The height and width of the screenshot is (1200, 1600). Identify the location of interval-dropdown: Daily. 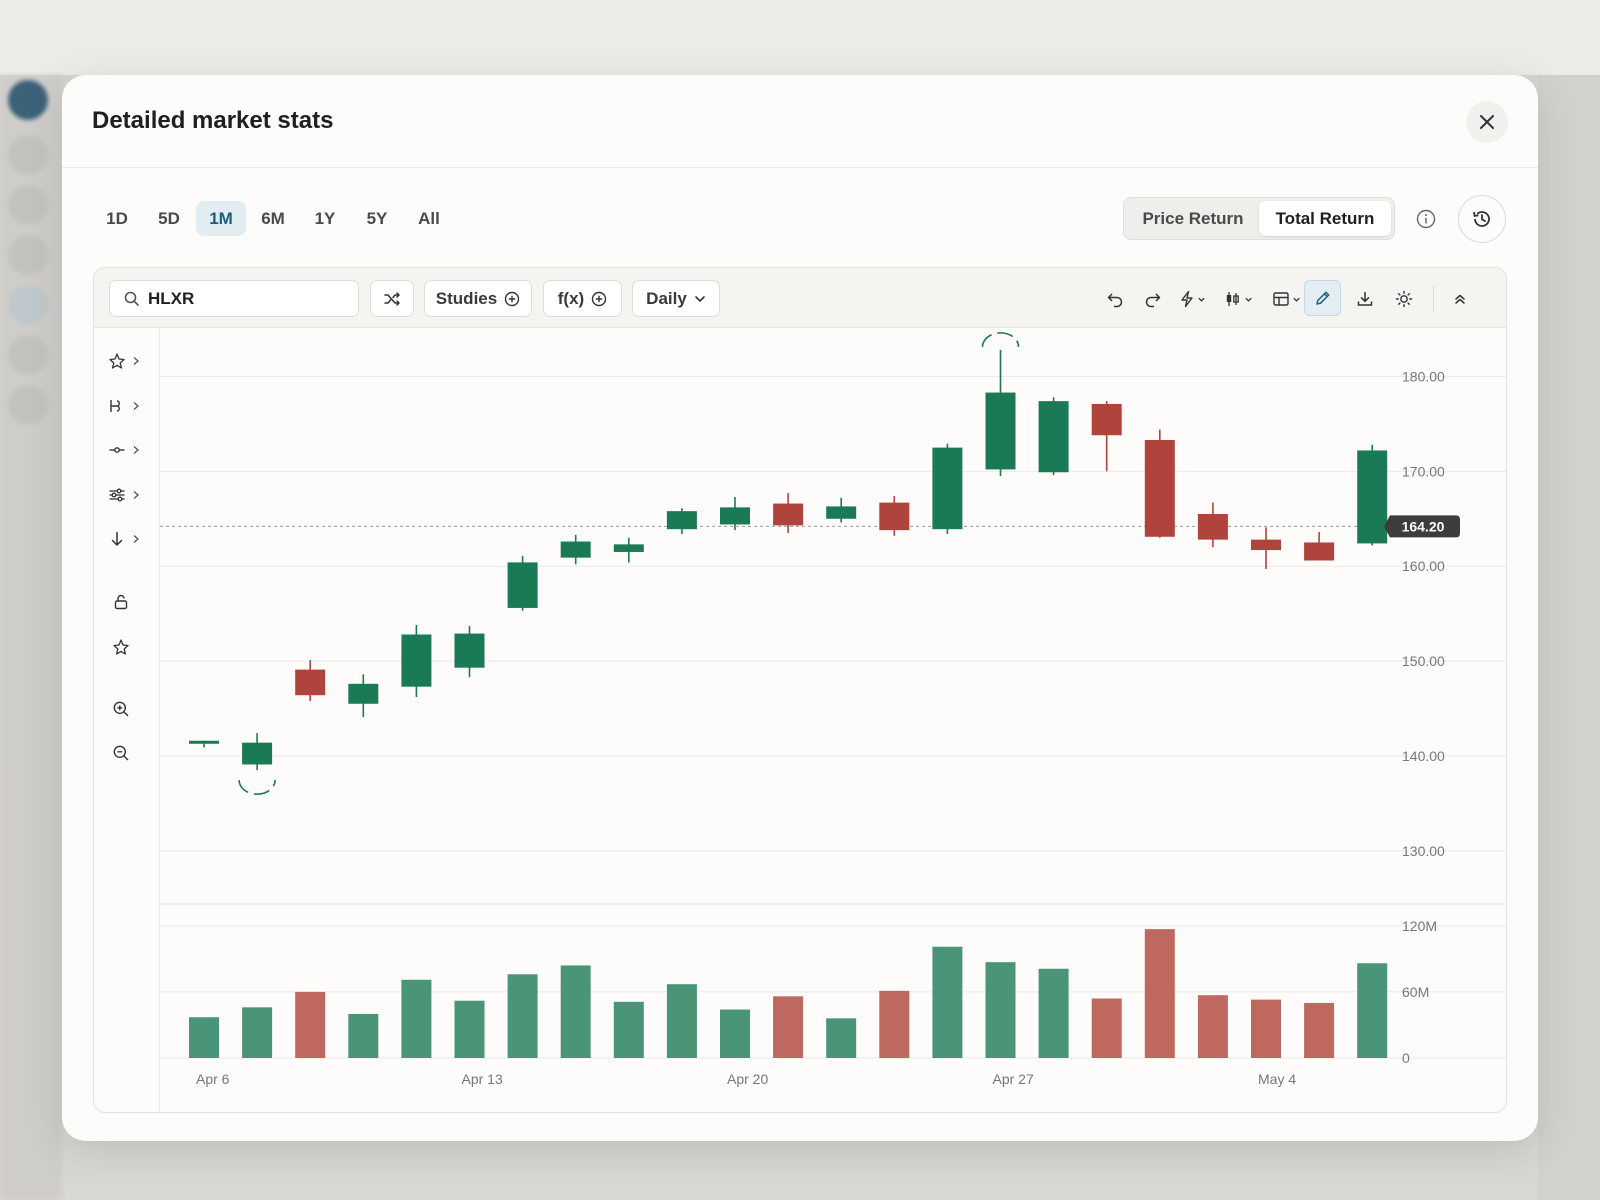
(676, 298).